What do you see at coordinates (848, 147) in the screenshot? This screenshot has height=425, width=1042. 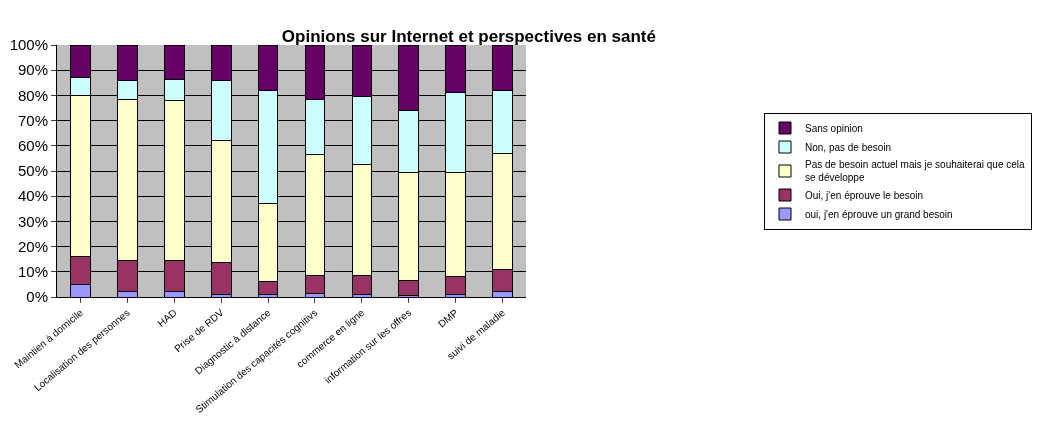 I see `legend-label: Non, pas de besoin` at bounding box center [848, 147].